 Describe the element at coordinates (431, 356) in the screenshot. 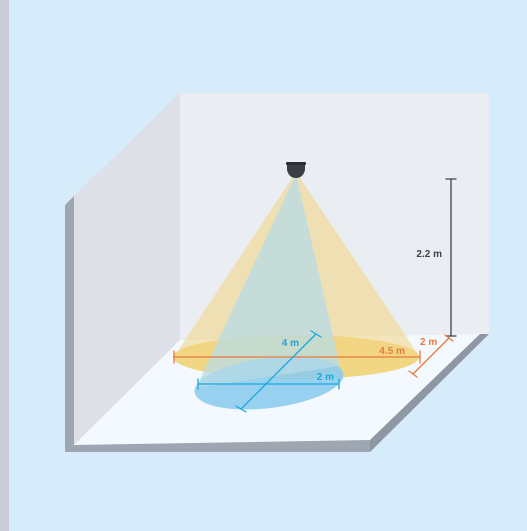

I see `large-depth-line` at that location.